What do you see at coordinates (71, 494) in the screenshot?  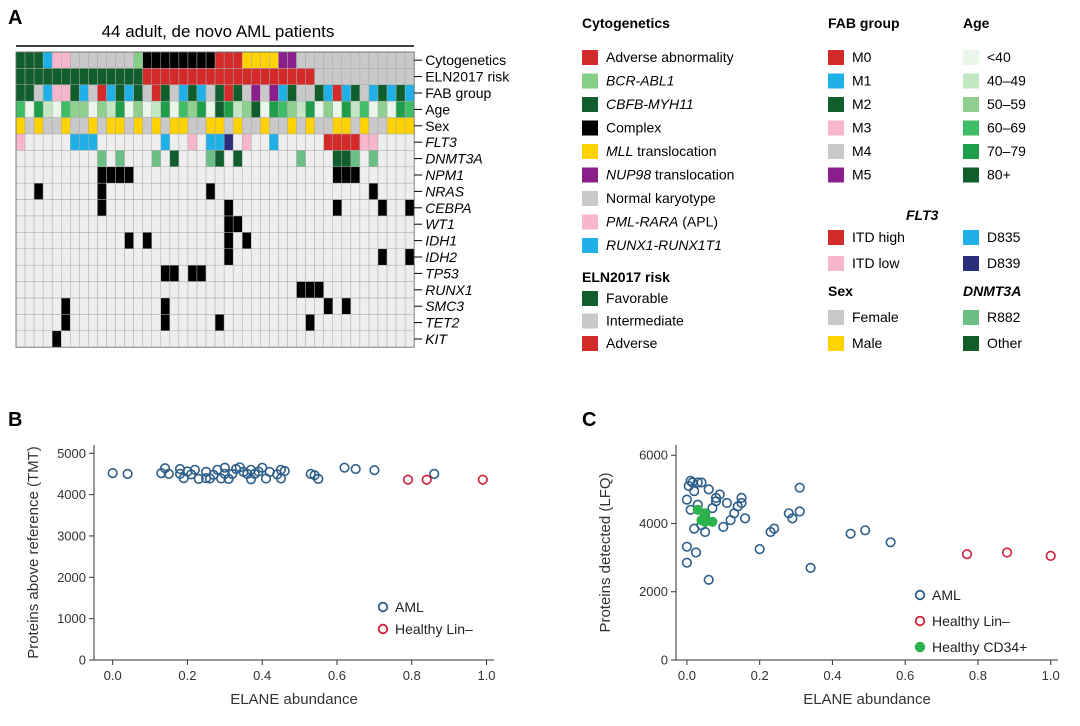 I see `y-tick-label: 4000` at bounding box center [71, 494].